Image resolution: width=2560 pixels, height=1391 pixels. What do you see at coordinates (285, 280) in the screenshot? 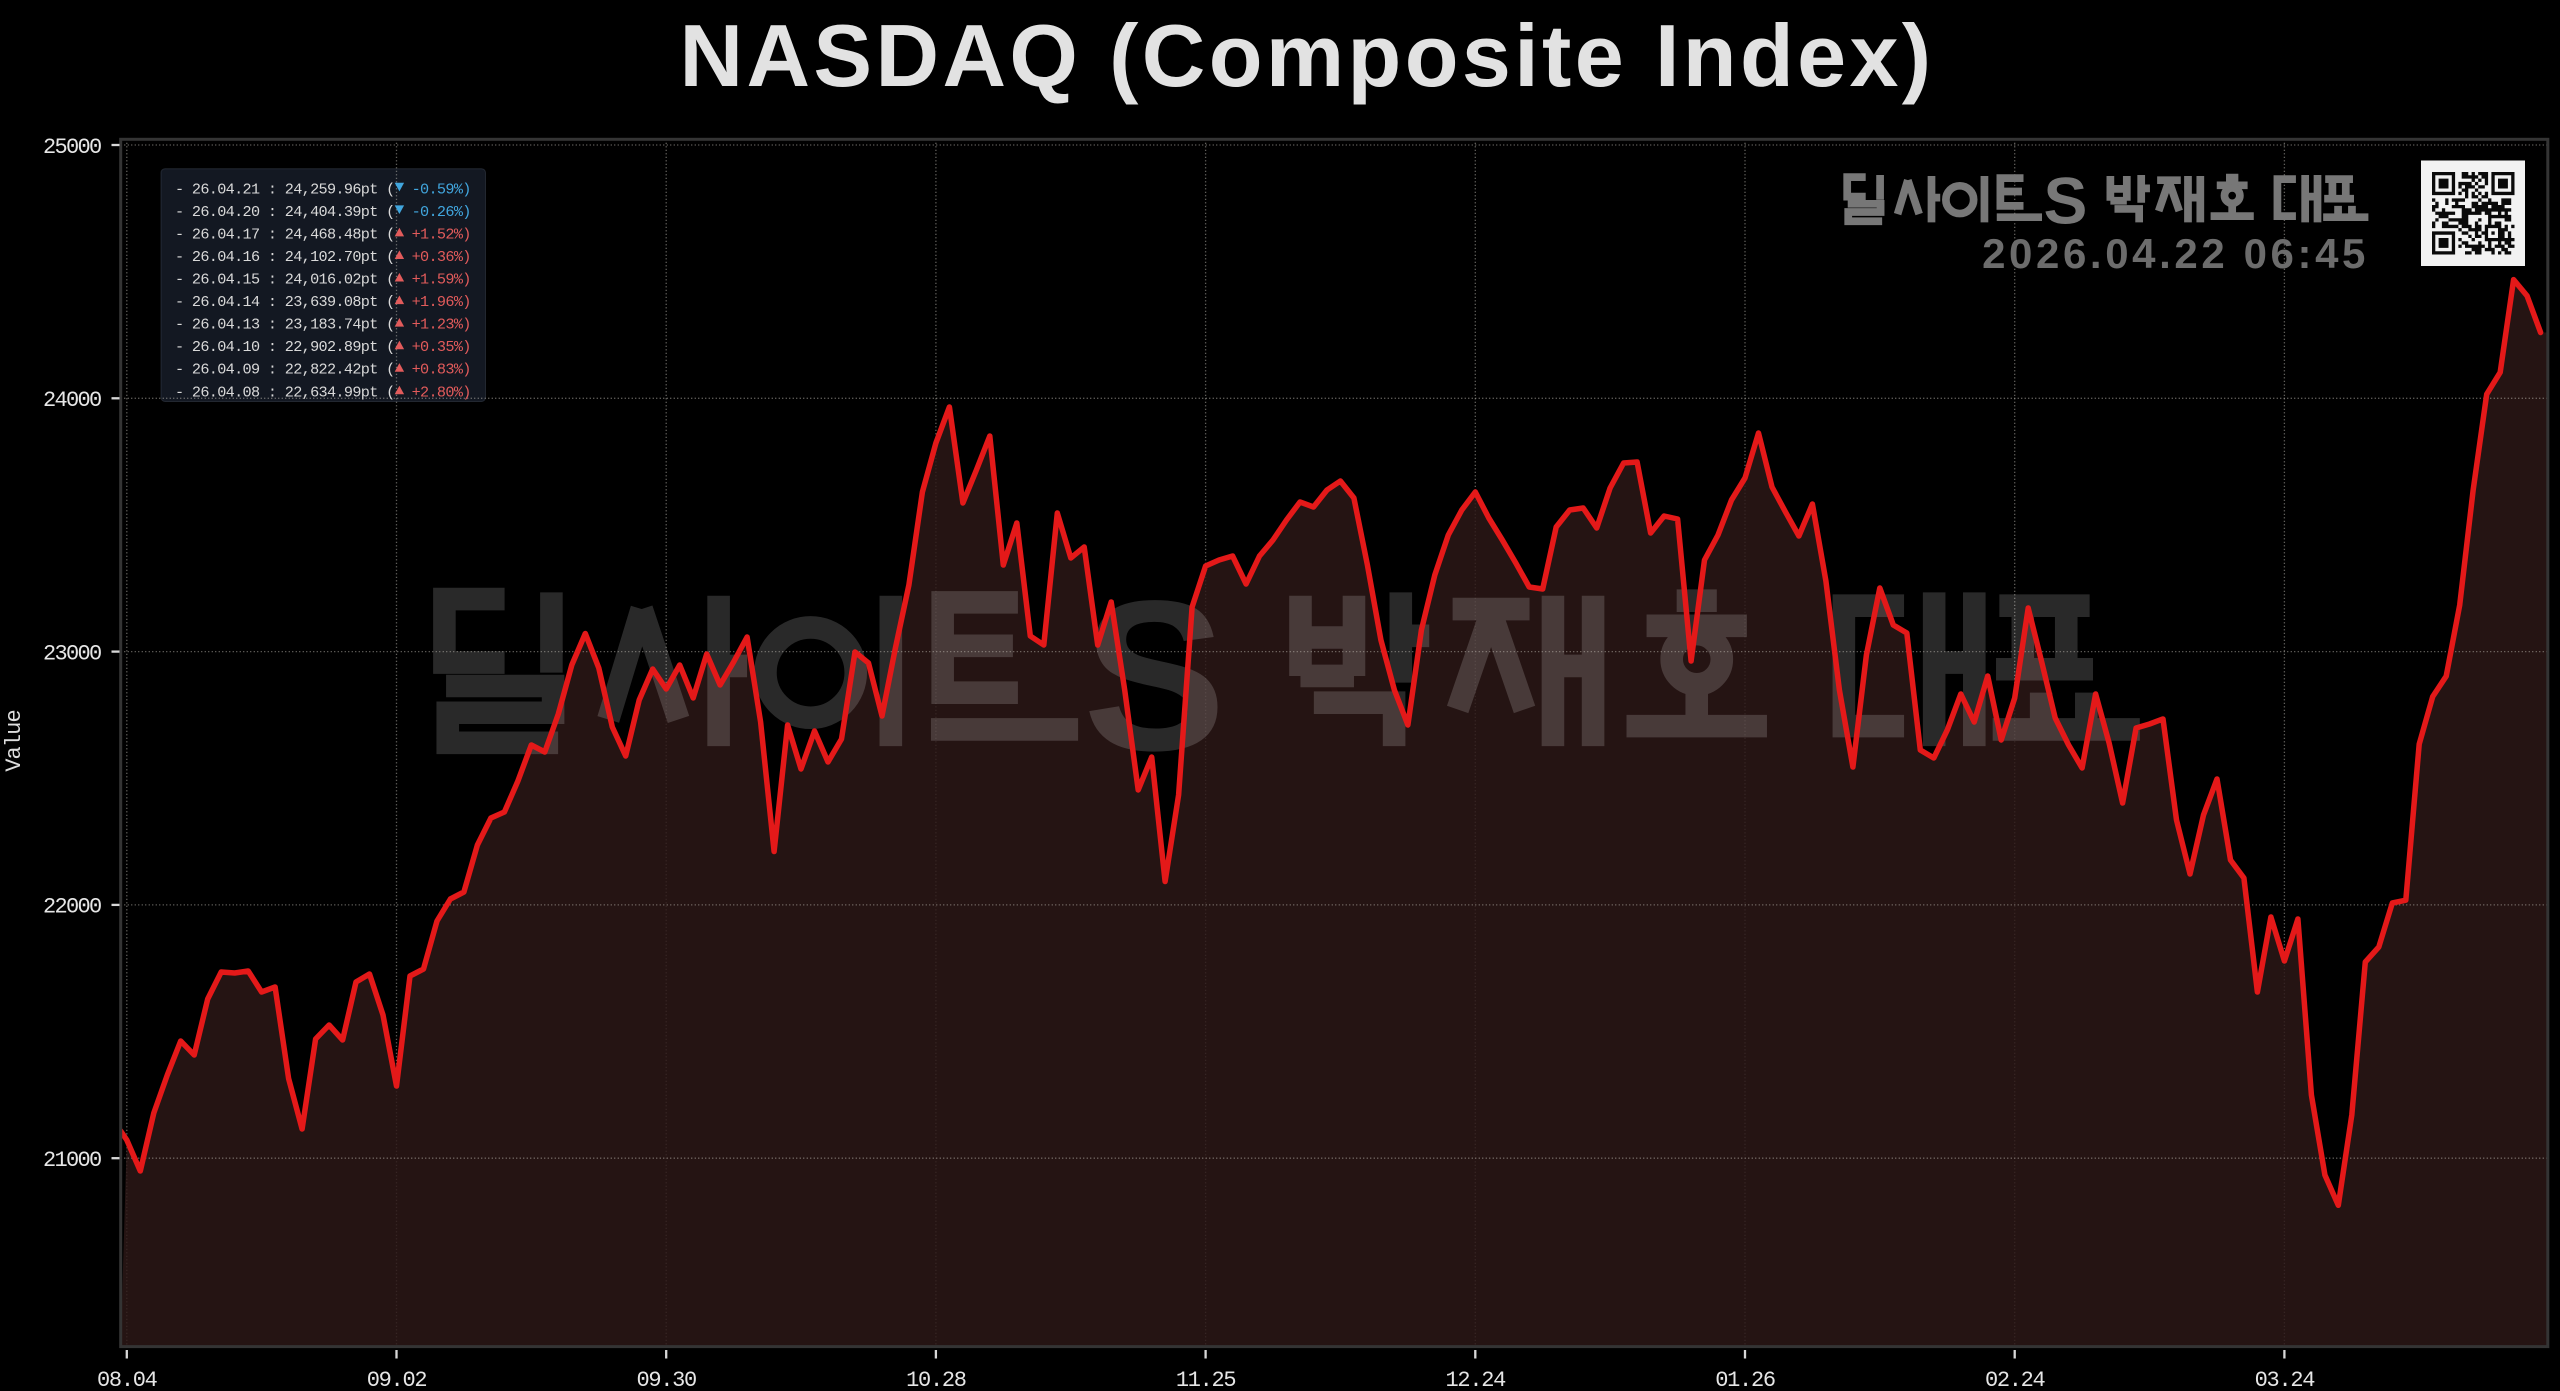
I see `svg-text: - 26.04.15 : 24,016.02pt (` at bounding box center [285, 280].